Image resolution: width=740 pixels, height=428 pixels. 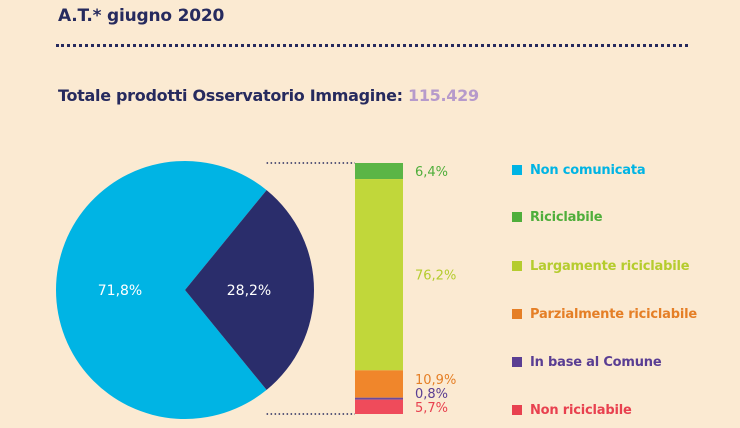 I want to click on legend-item: Non comunicata, so click(x=579, y=170).